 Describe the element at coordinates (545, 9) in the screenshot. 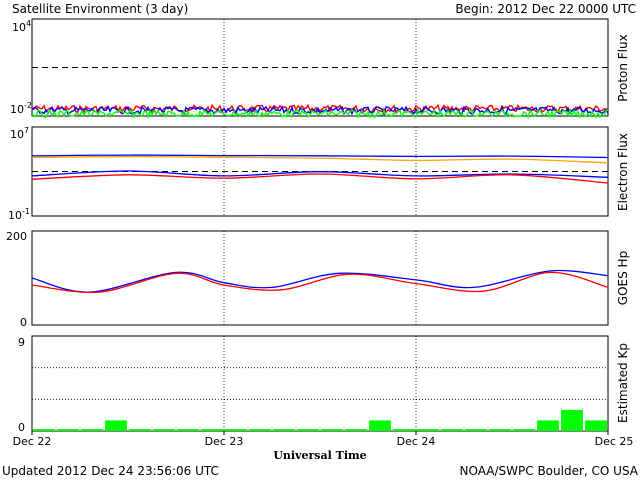

I see `begin-time: Begin: 2012 Dec 22 0000 UTC` at that location.